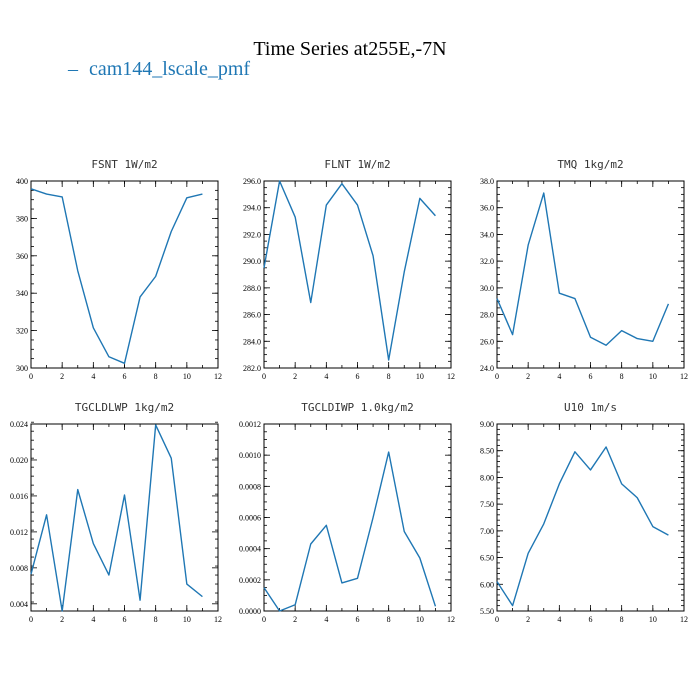 This screenshot has width=700, height=700. I want to click on figure-title: Time Series at255E,-7N, so click(349, 49).